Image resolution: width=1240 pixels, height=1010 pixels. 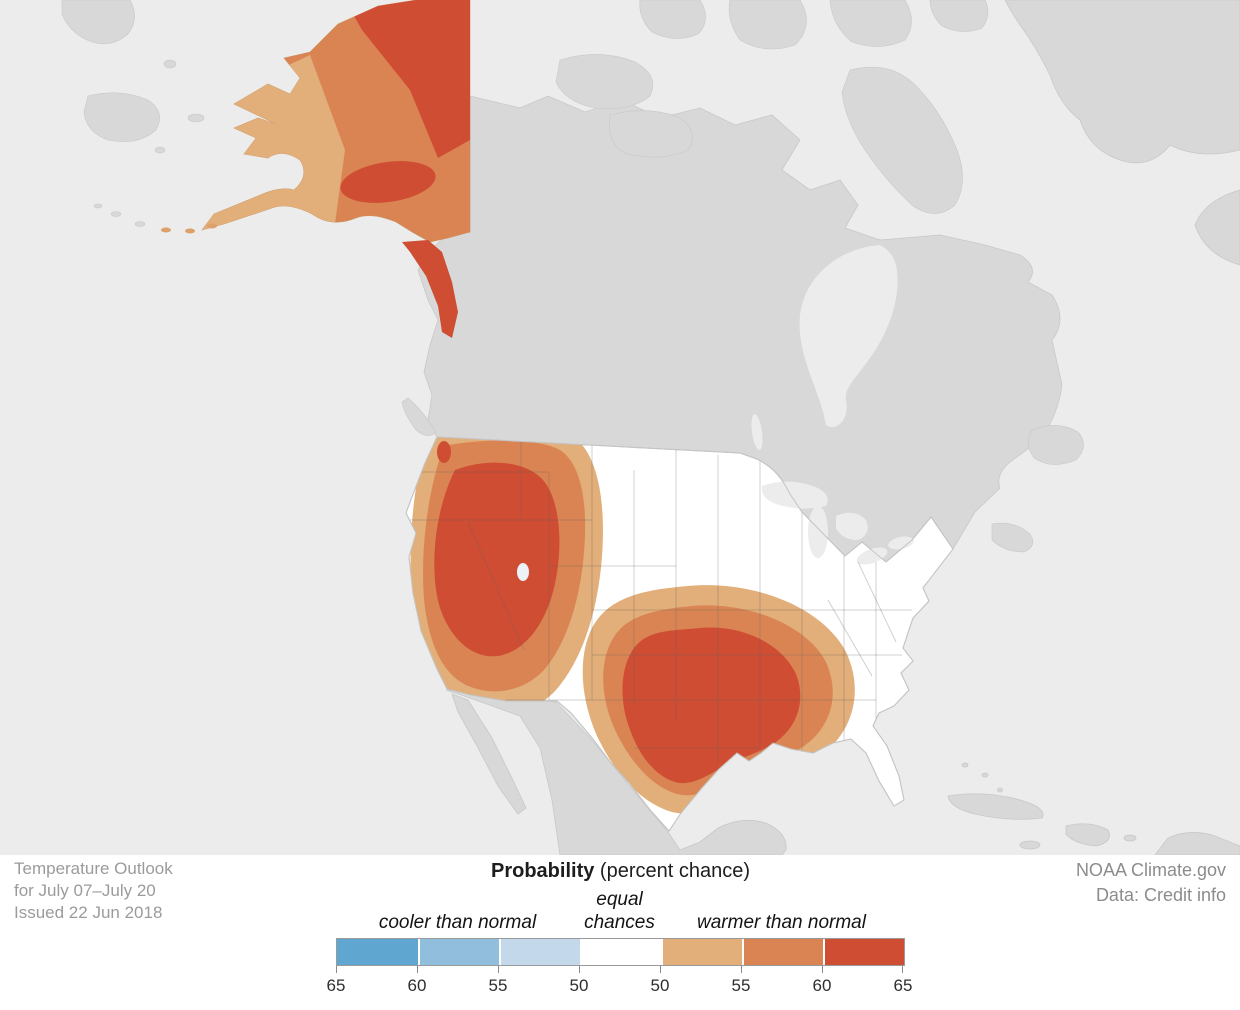 What do you see at coordinates (848, 336) in the screenshot?
I see `hudson-bay` at bounding box center [848, 336].